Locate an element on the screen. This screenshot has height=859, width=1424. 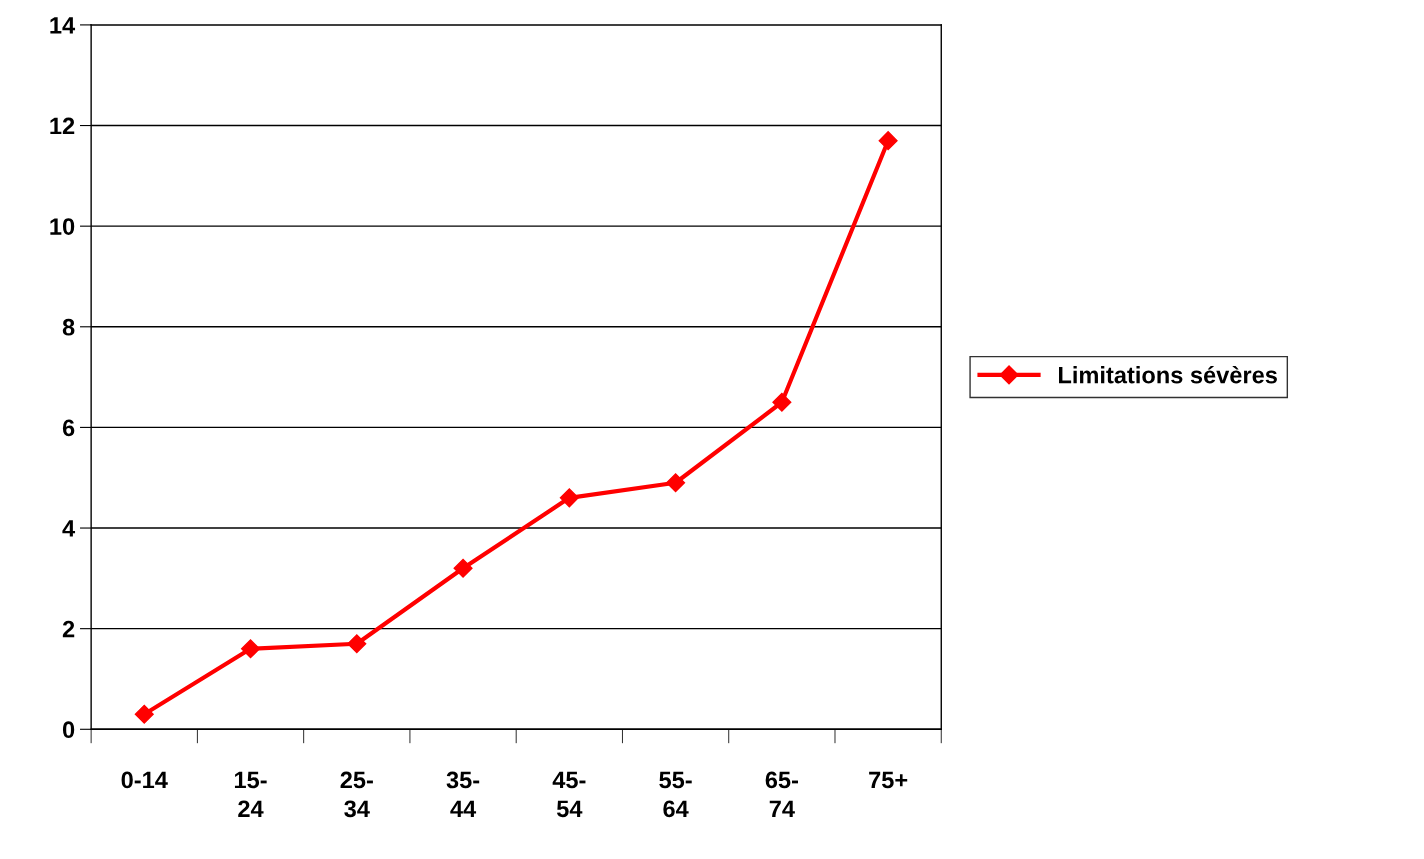
x-tick-label: 65- 74 is located at coordinates (781, 794).